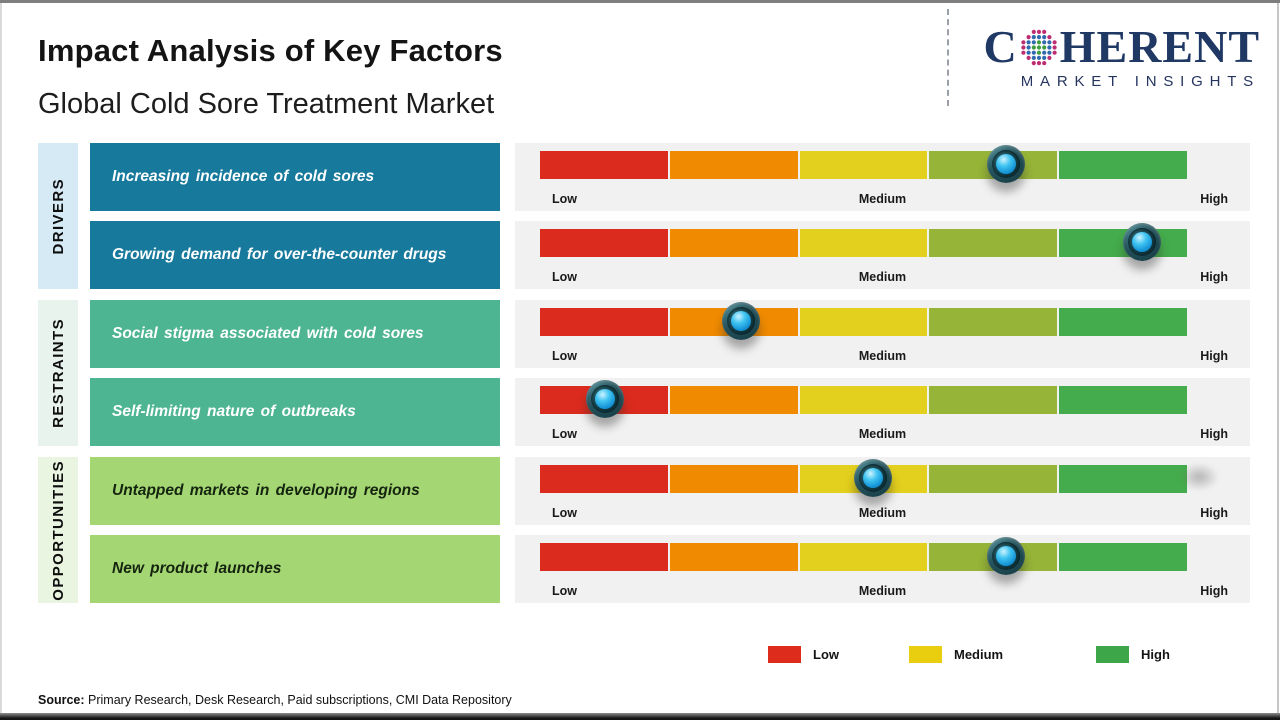 The image size is (1280, 720). I want to click on logo-wordmark: C HERENT, so click(1111, 47).